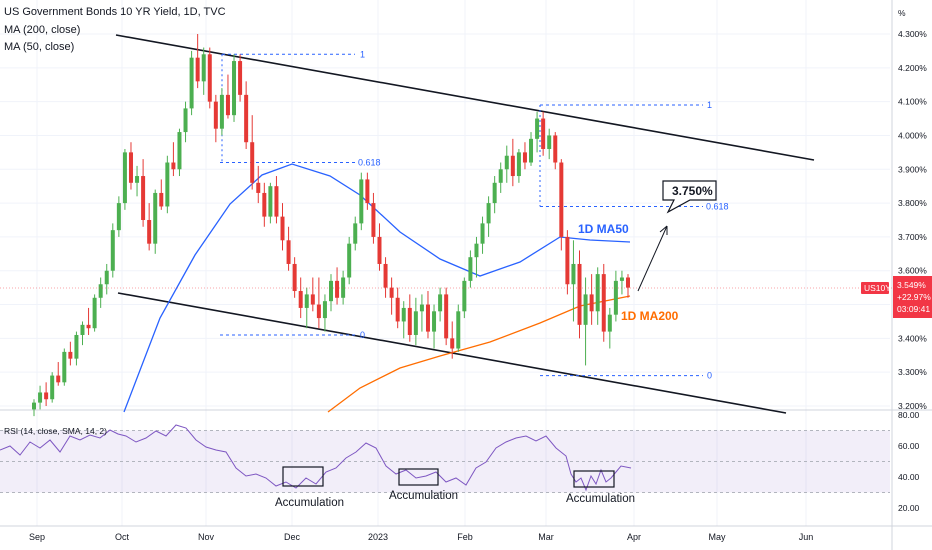  Describe the element at coordinates (692, 191) in the screenshot. I see `target-label: 3.750%` at that location.